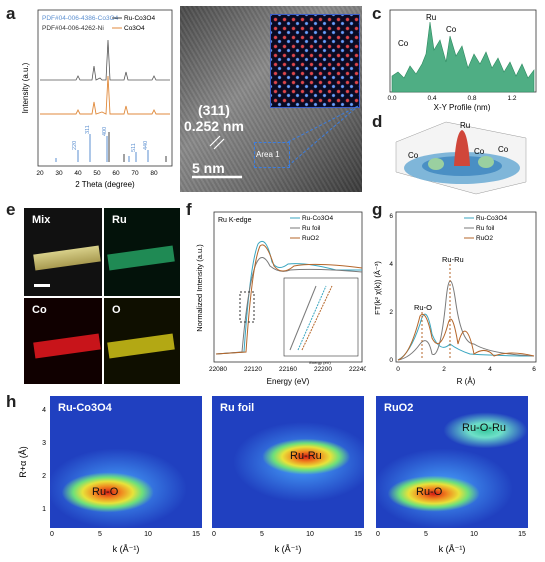 Image resolution: width=545 pixels, height=562 pixels. I want to click on xtick: 0.8, so click(471, 98).